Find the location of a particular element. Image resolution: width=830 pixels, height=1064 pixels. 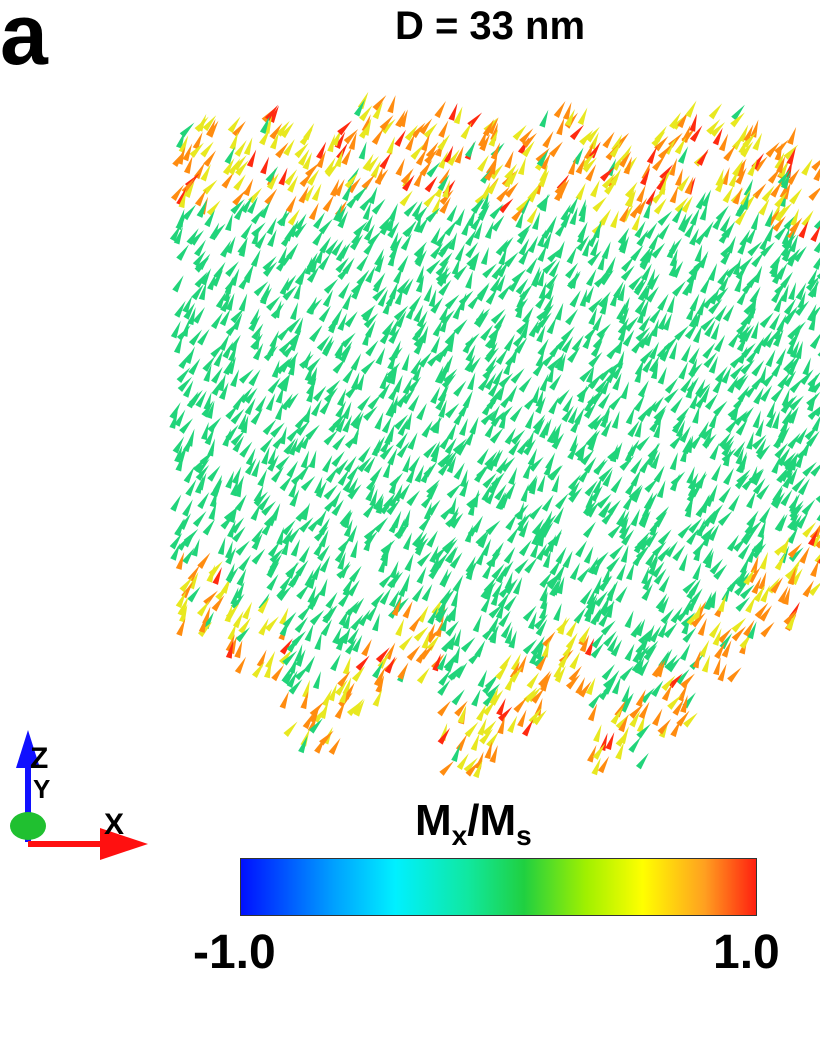

colorbar is located at coordinates (498, 887).